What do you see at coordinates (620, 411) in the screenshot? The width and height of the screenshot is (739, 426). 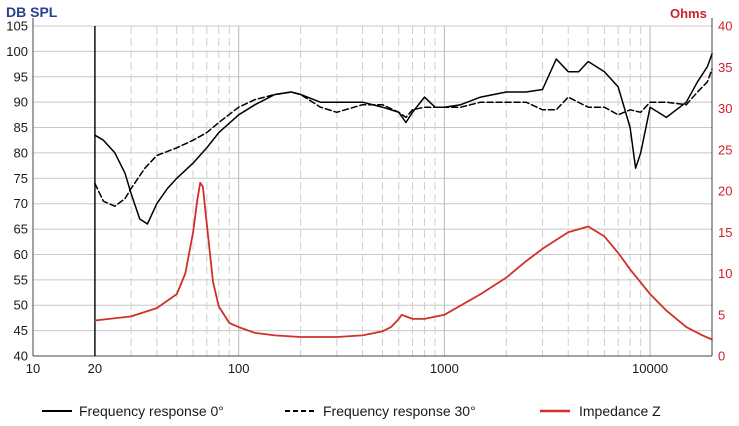 I see `legend-label-impedance: Impedance Z` at bounding box center [620, 411].